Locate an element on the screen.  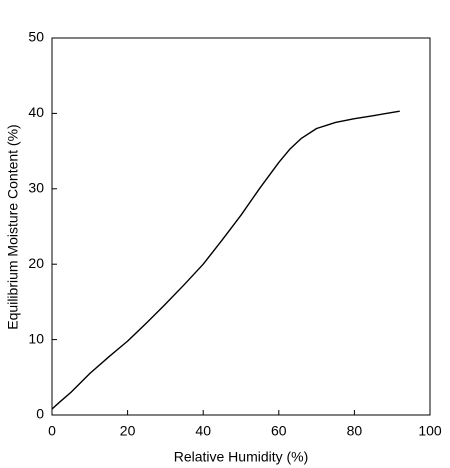
y-tick-label: 50 is located at coordinates (36, 37).